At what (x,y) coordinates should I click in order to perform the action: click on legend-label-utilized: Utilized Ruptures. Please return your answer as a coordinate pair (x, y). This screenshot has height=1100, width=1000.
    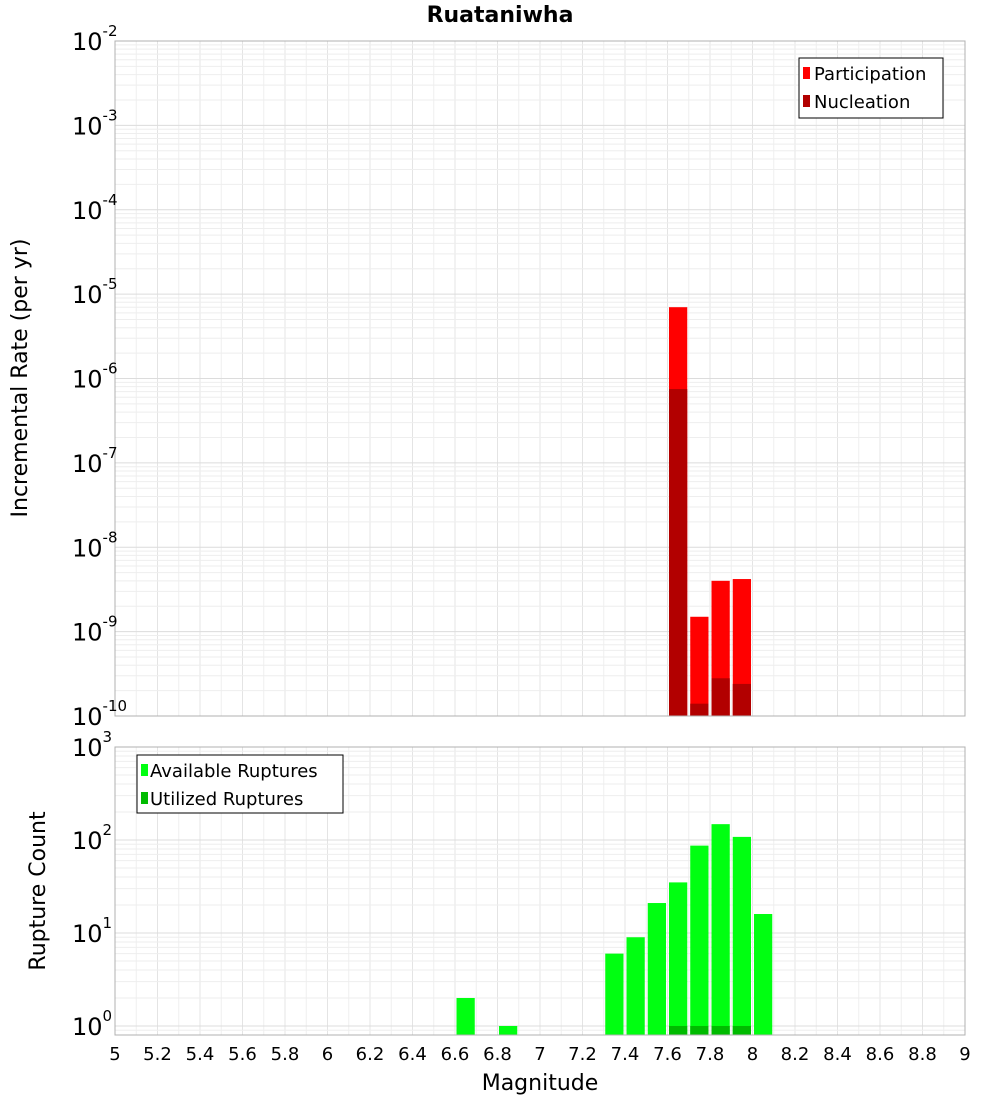
    Looking at the image, I should click on (226, 799).